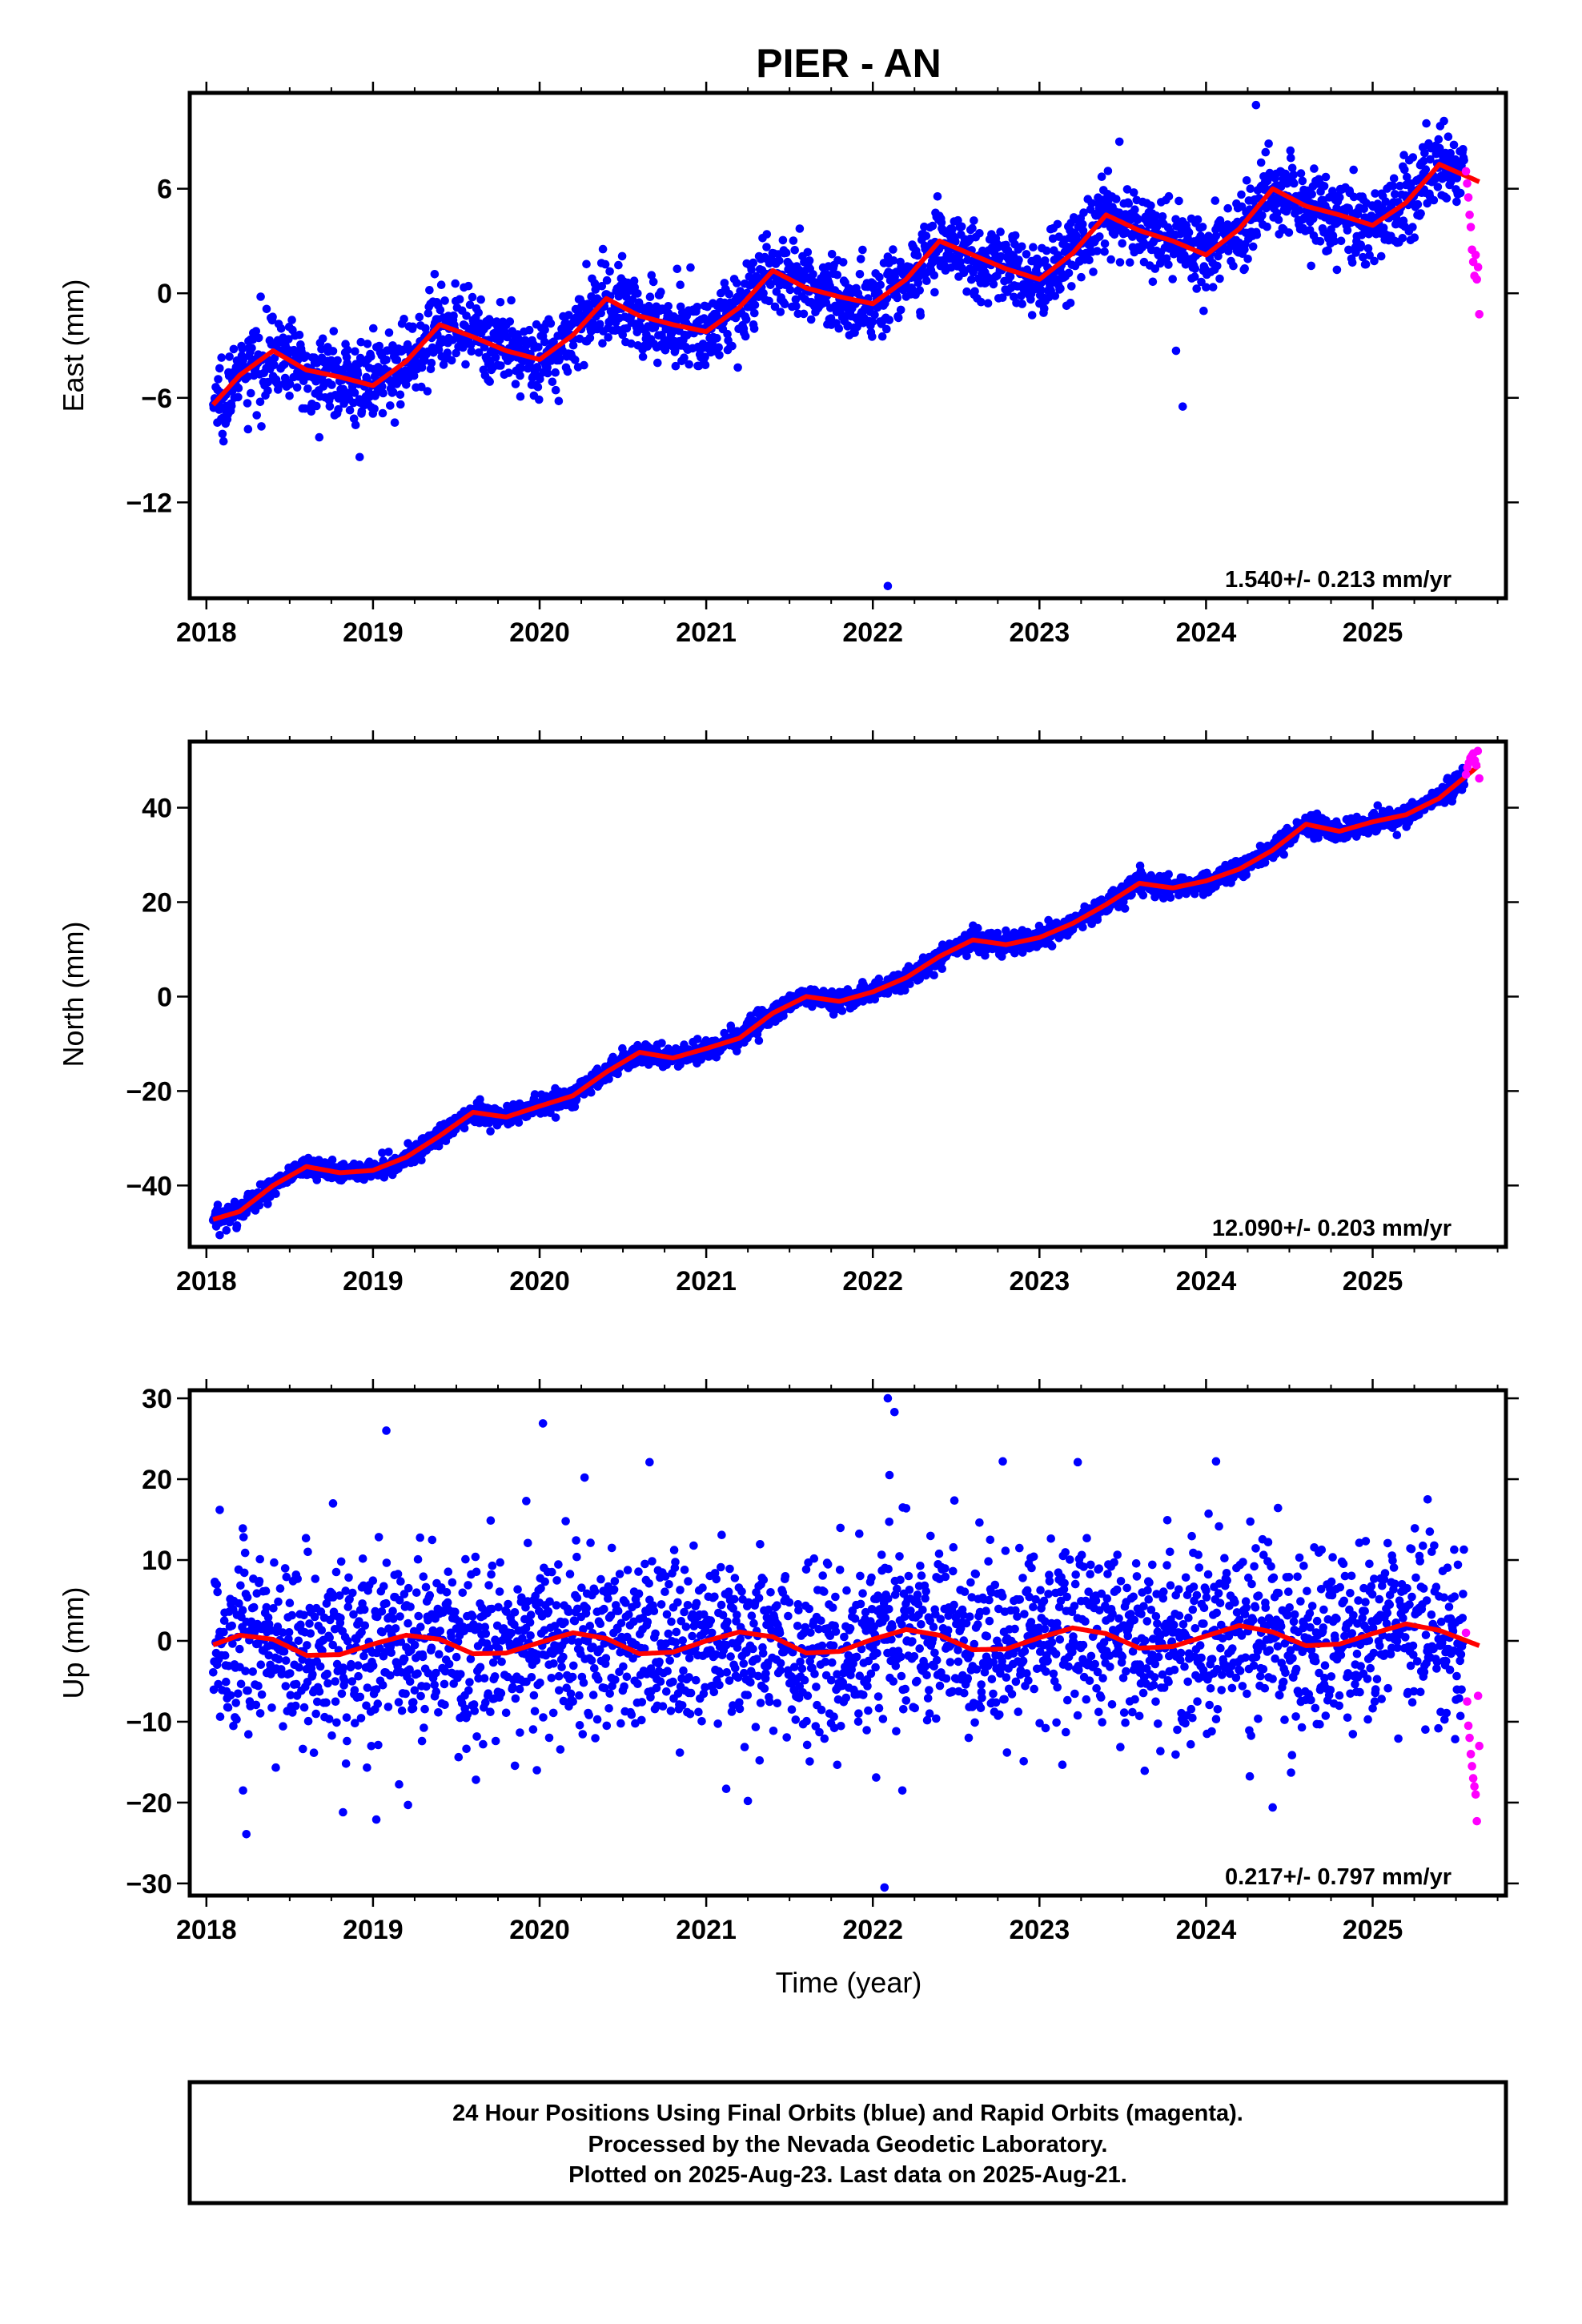 This screenshot has width=1582, height=2324. Describe the element at coordinates (74, 995) in the screenshot. I see `y-axis-label: North (mm)` at that location.